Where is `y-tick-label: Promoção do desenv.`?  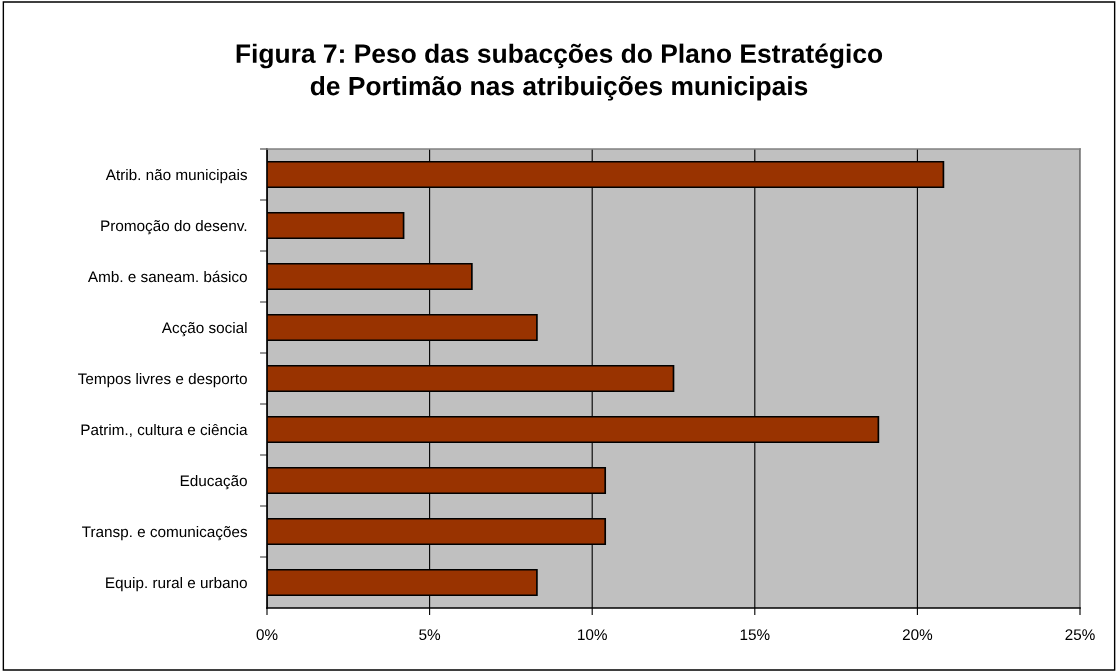
y-tick-label: Promoção do desenv. is located at coordinates (174, 227).